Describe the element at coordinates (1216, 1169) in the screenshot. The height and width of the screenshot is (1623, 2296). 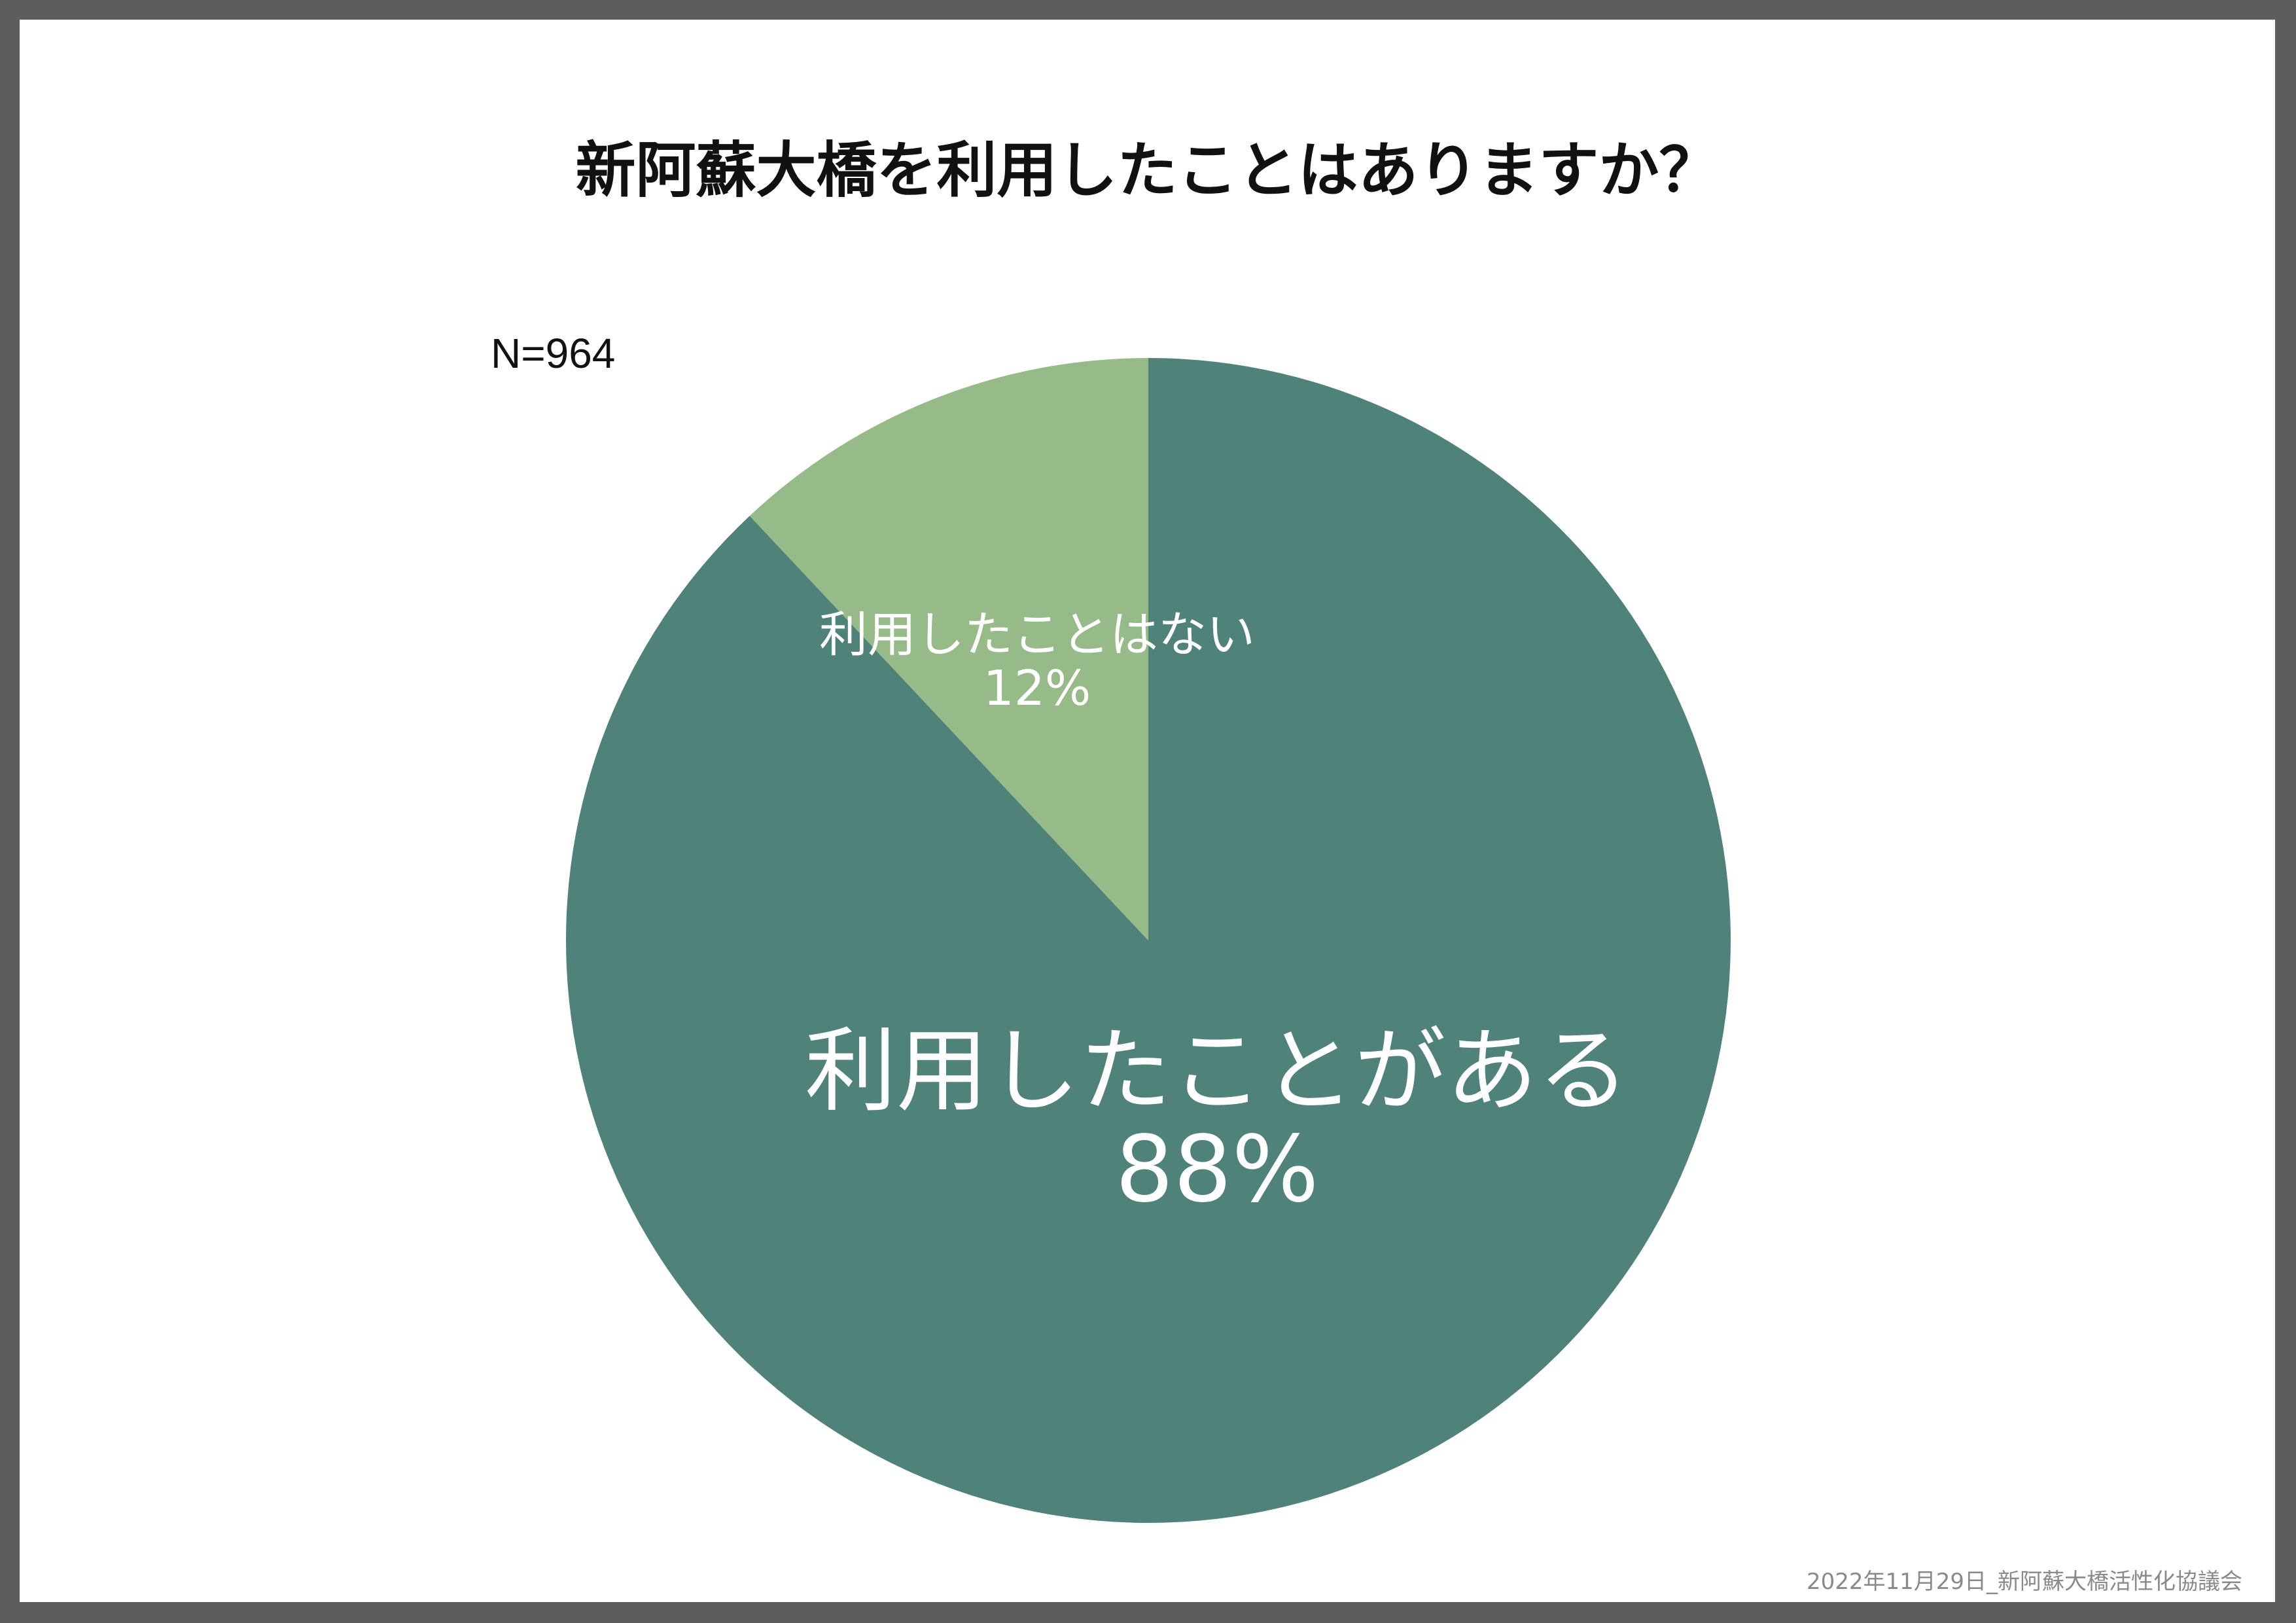
I see `slice-value-label-1: 88%` at that location.